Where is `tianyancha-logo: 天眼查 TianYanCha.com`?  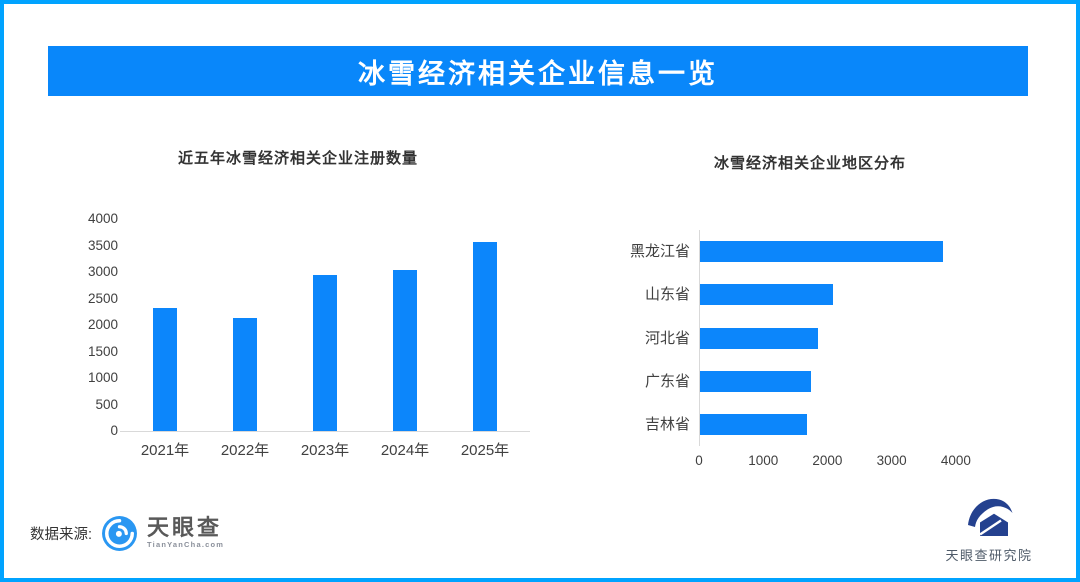 tianyancha-logo: 天眼查 TianYanCha.com is located at coordinates (185, 533).